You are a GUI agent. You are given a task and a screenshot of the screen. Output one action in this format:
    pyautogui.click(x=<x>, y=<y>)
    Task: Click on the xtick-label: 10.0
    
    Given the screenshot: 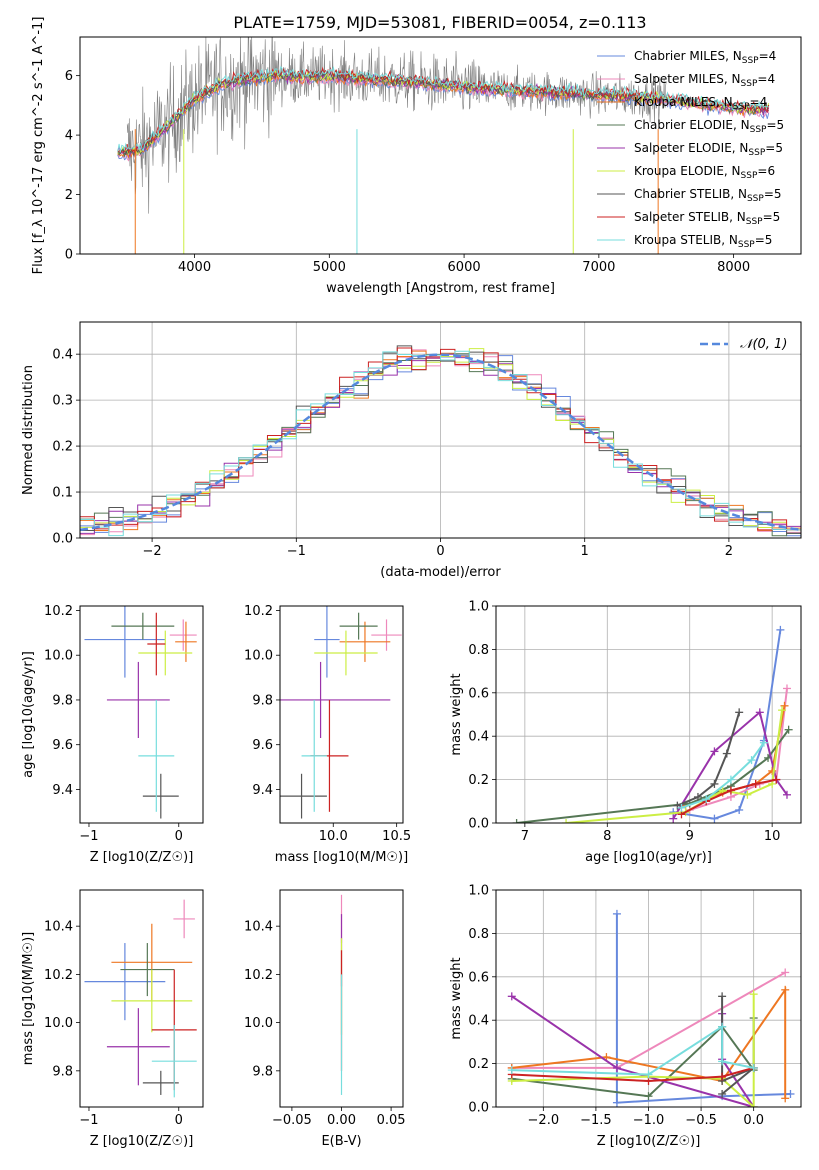 What is the action you would take?
    pyautogui.click(x=333, y=836)
    